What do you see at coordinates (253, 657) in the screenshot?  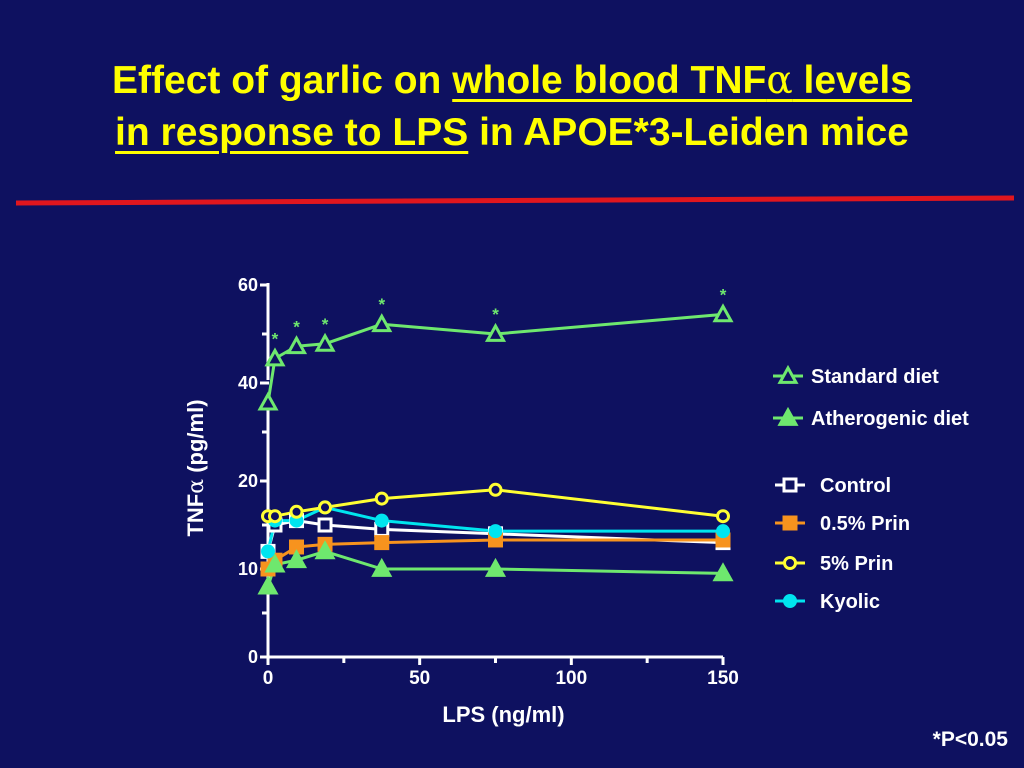 I see `y-tick-label: 0` at bounding box center [253, 657].